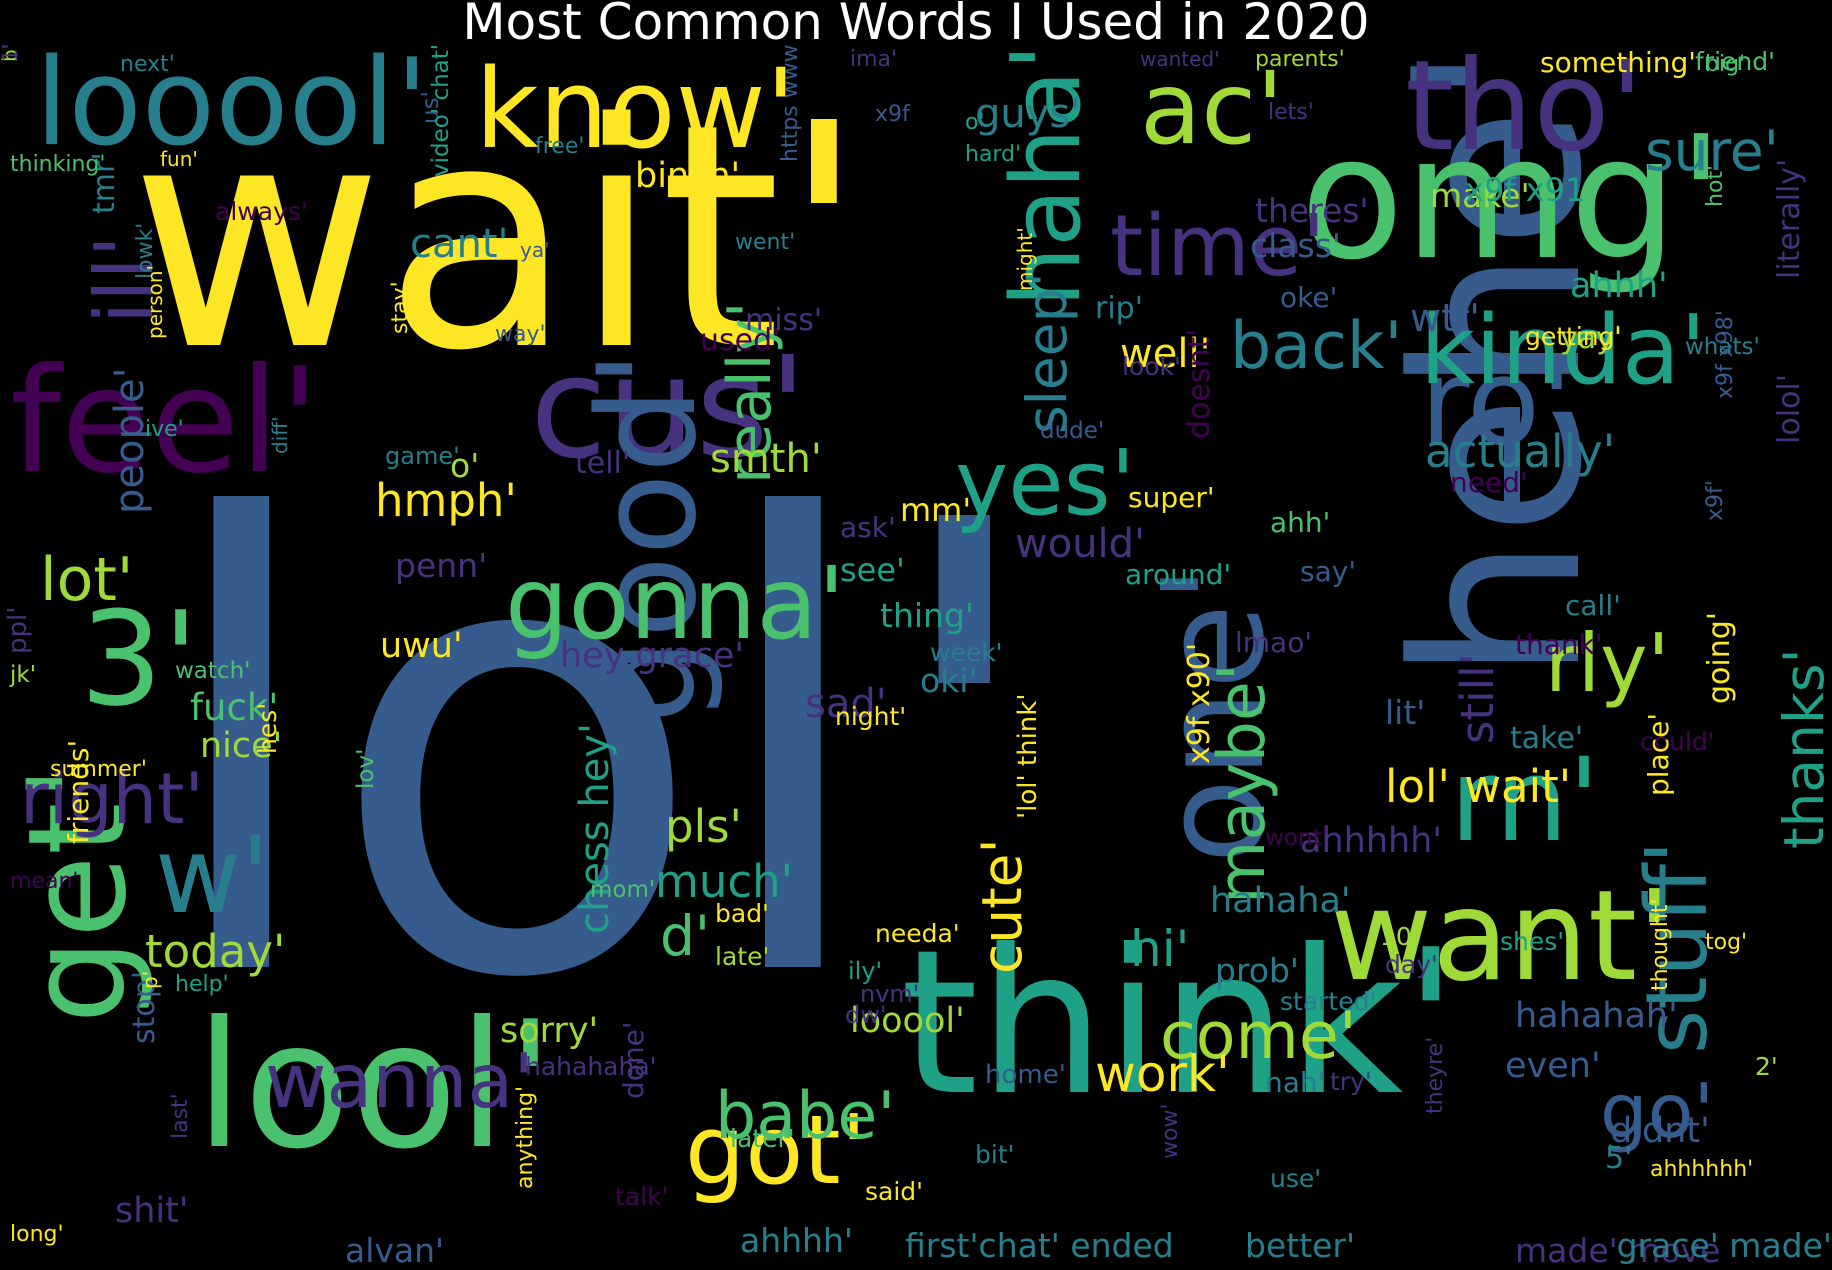 This screenshot has height=1270, width=1832. What do you see at coordinates (1025, 259) in the screenshot?
I see `cloud-word: might'` at bounding box center [1025, 259].